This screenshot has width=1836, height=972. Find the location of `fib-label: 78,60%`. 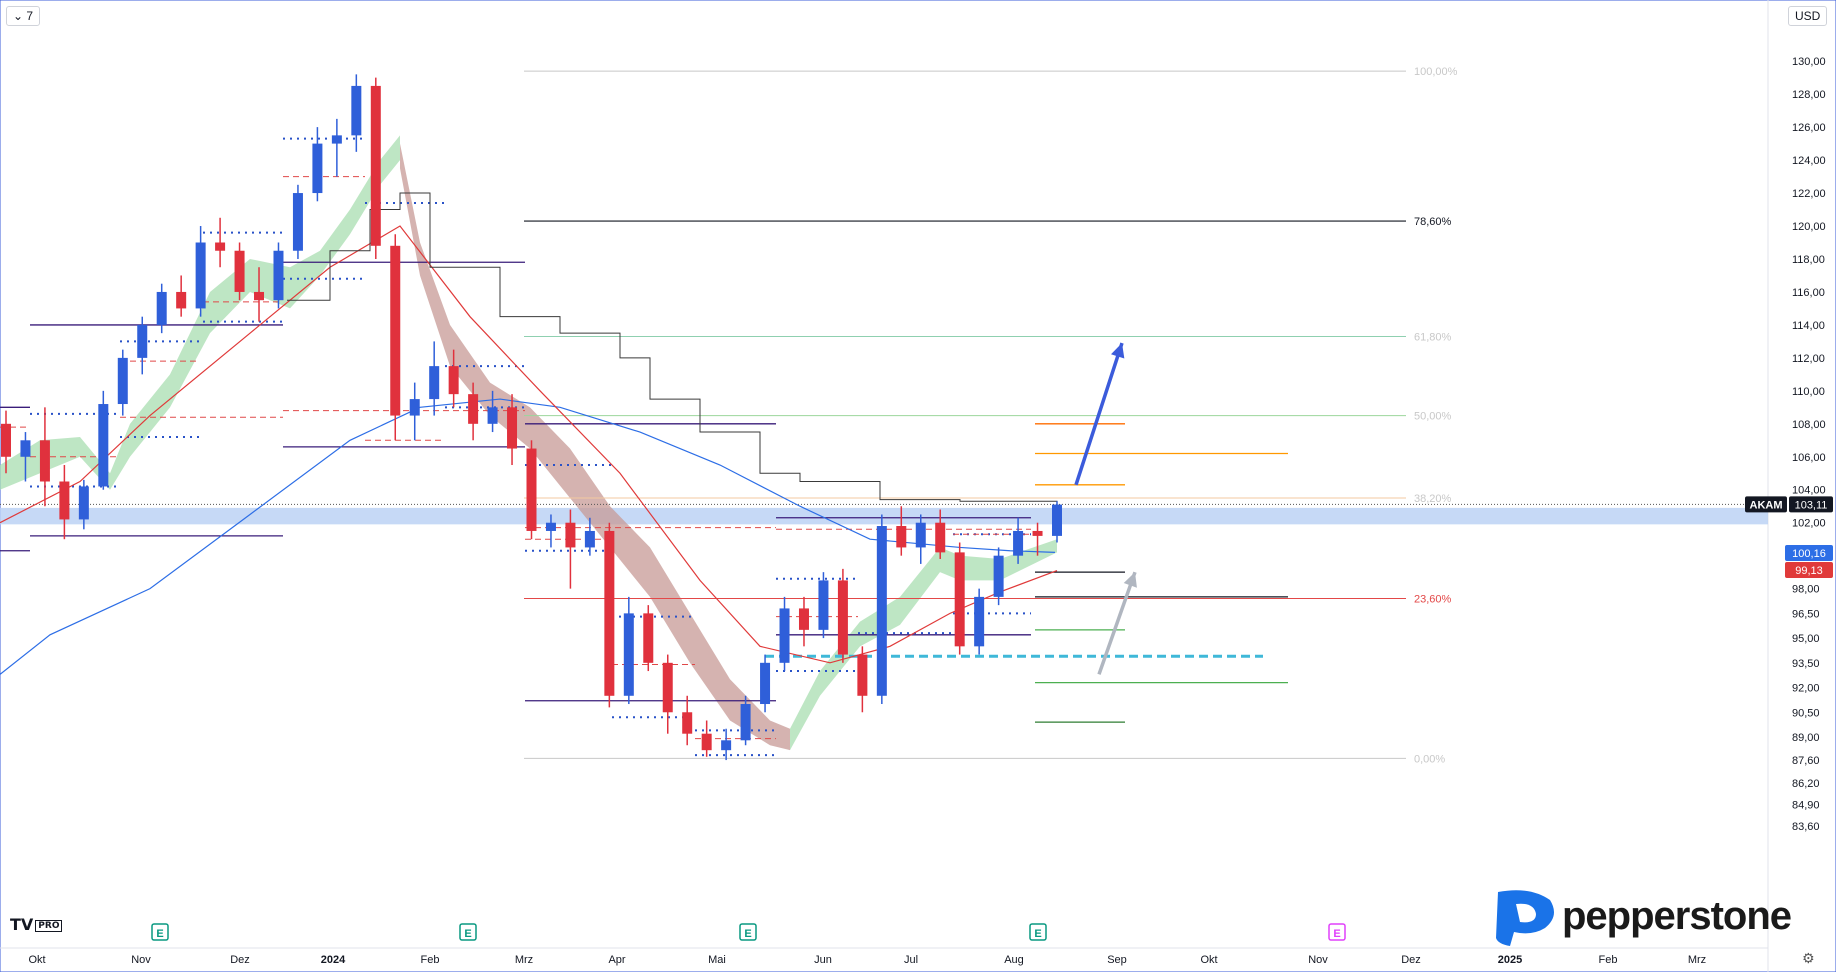

fib-label: 78,60% is located at coordinates (1433, 222).